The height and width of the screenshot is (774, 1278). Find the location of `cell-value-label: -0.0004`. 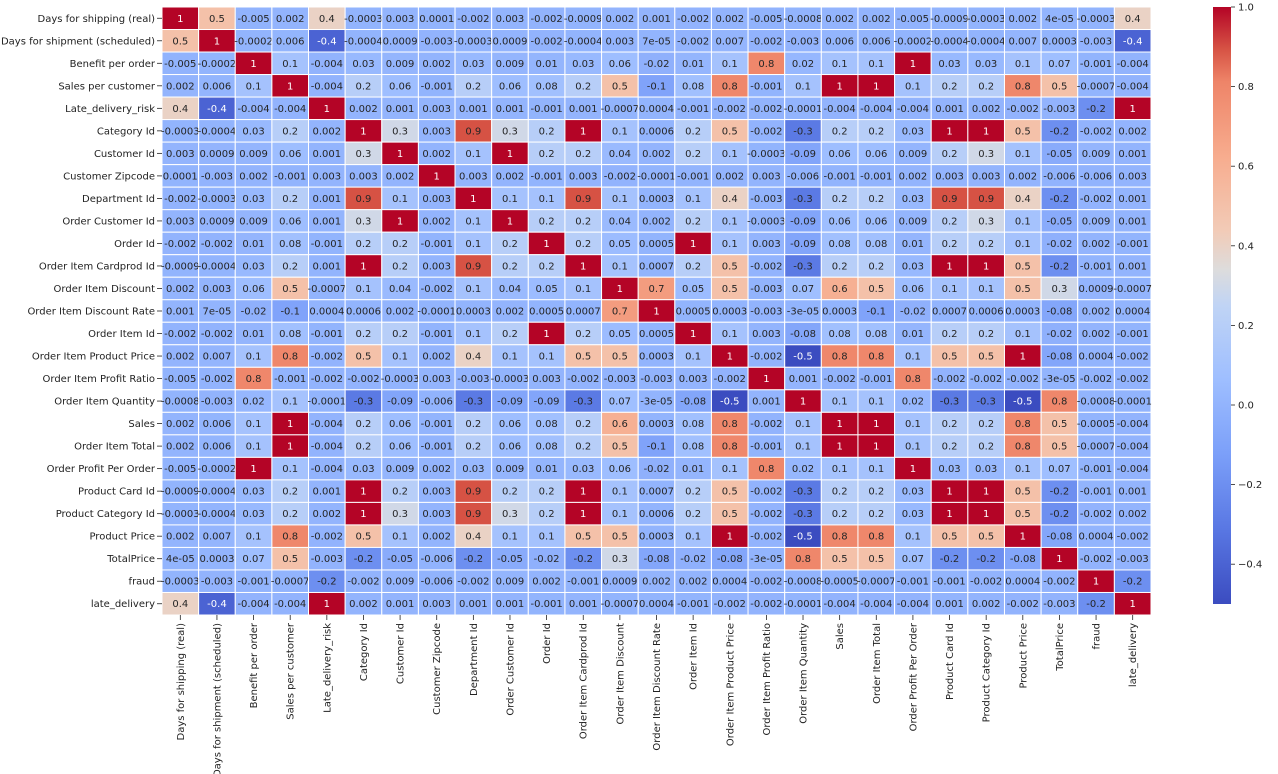

cell-value-label: -0.0004 is located at coordinates (949, 41).